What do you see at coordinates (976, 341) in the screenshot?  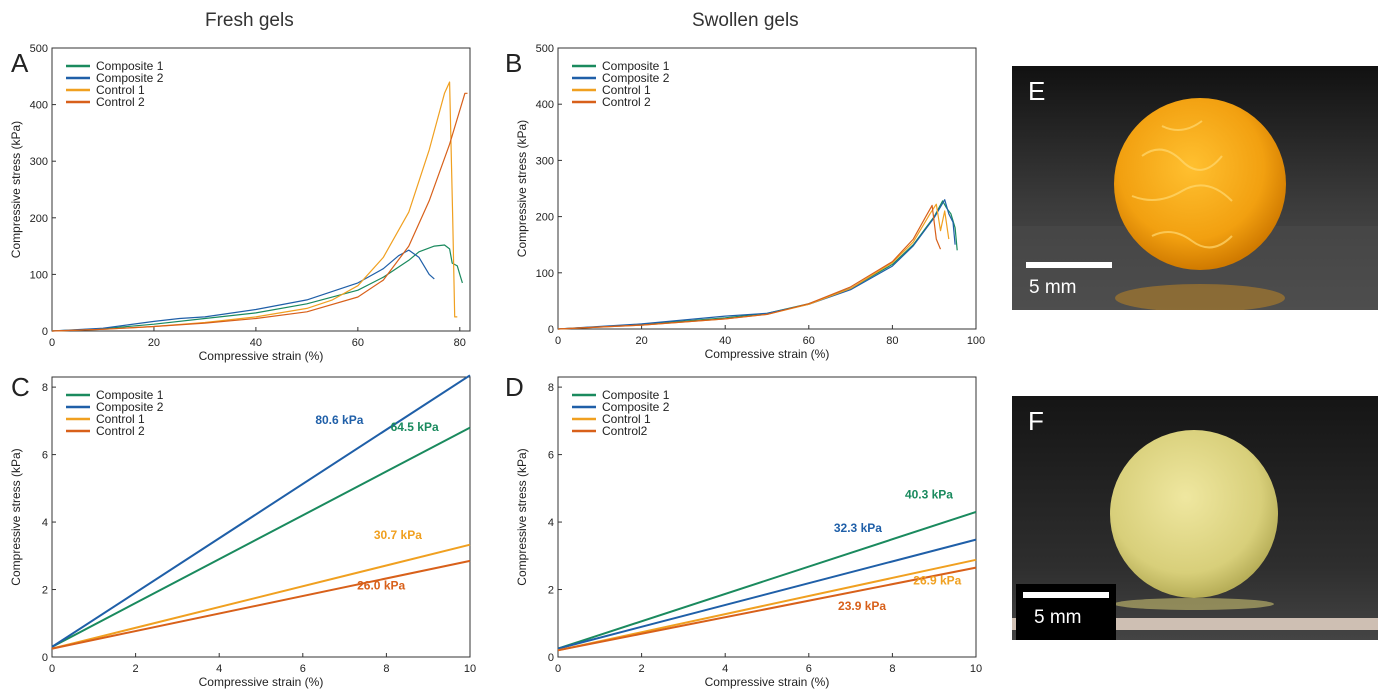 I see `x-tick-label: 100` at bounding box center [976, 341].